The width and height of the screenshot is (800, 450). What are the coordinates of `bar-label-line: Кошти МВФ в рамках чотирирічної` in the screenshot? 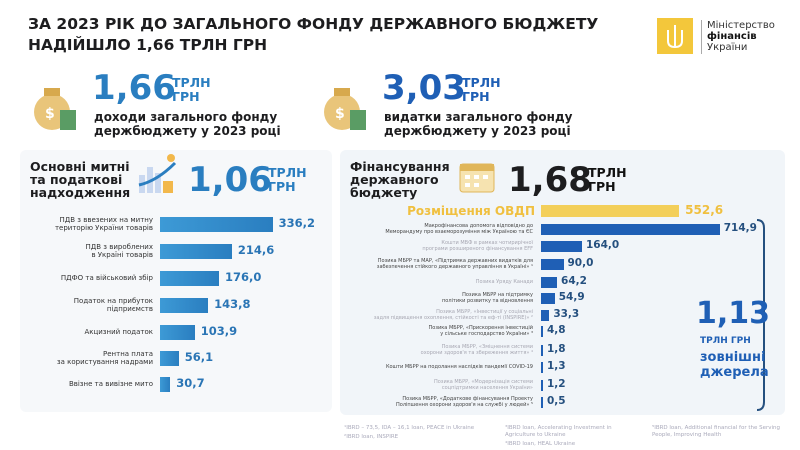 It's located at (487, 243).